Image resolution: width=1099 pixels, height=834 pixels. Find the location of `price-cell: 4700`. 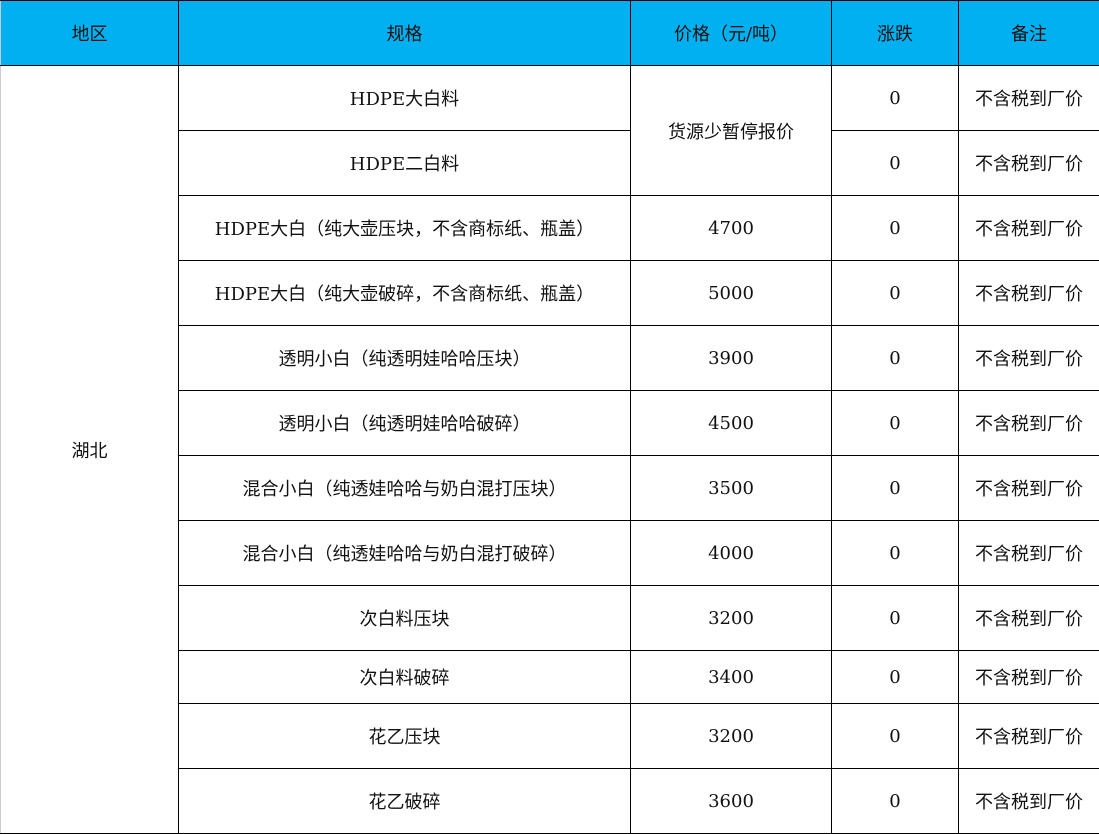

price-cell: 4700 is located at coordinates (731, 228).